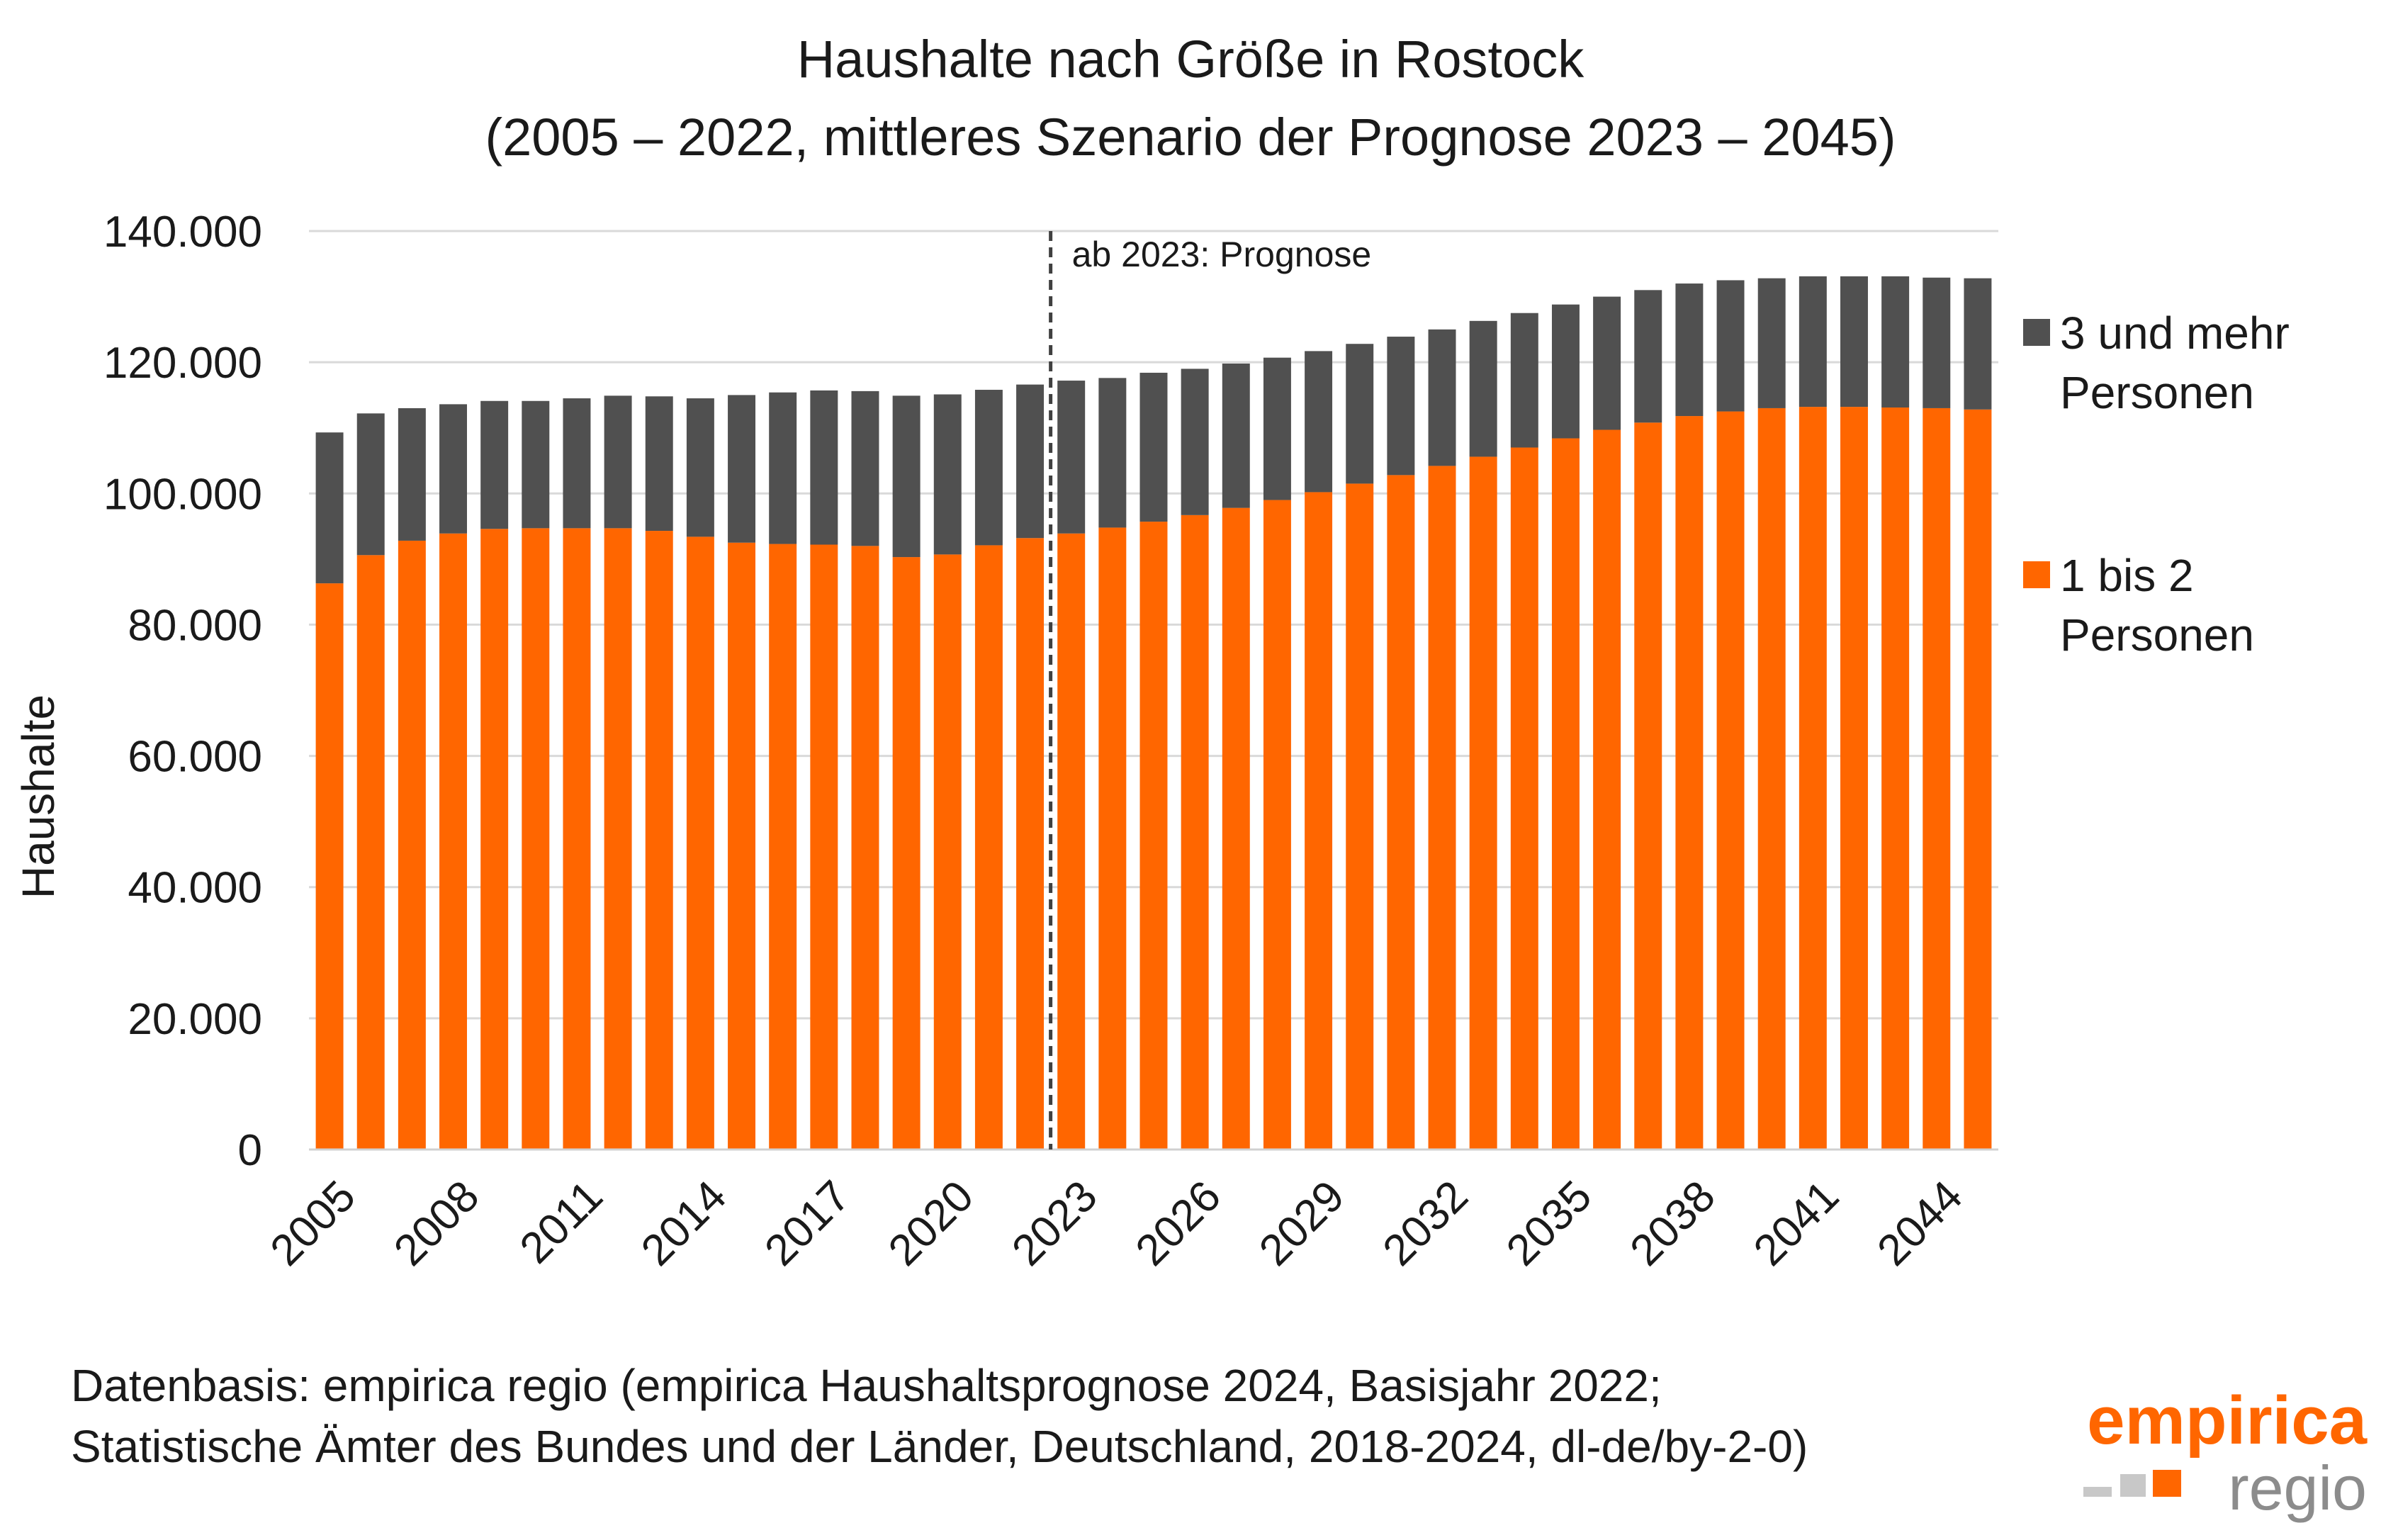 The width and height of the screenshot is (2381, 1540). What do you see at coordinates (2036, 574) in the screenshot?
I see `legend-swatch-small-households` at bounding box center [2036, 574].